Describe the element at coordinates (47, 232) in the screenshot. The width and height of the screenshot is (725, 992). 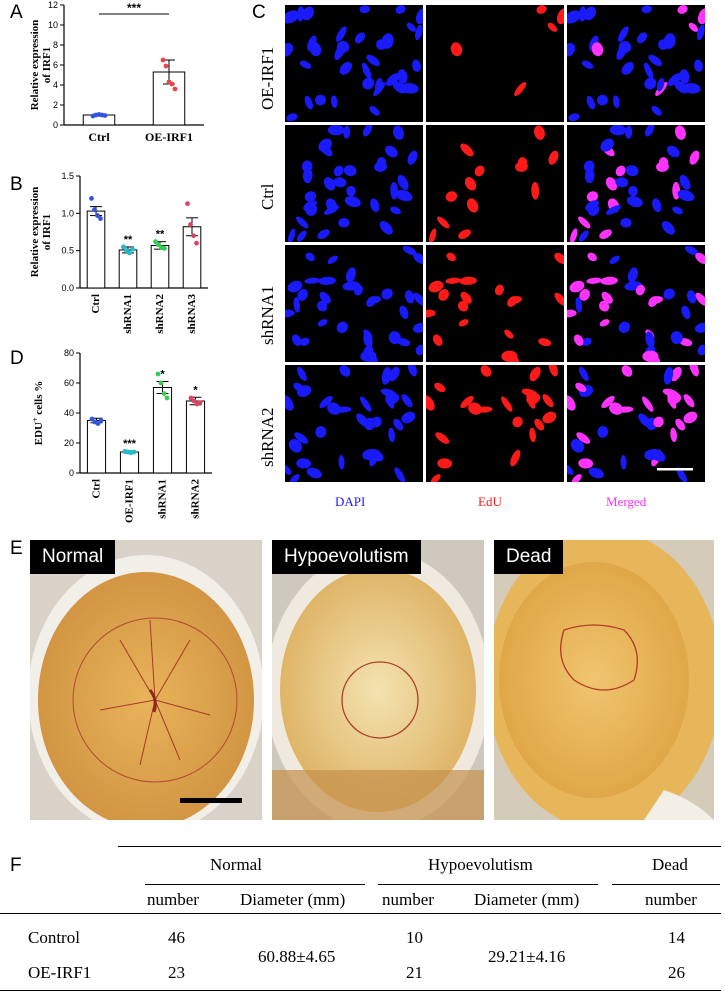
I see `chart-b-ylabel-line2: of IRF1` at that location.